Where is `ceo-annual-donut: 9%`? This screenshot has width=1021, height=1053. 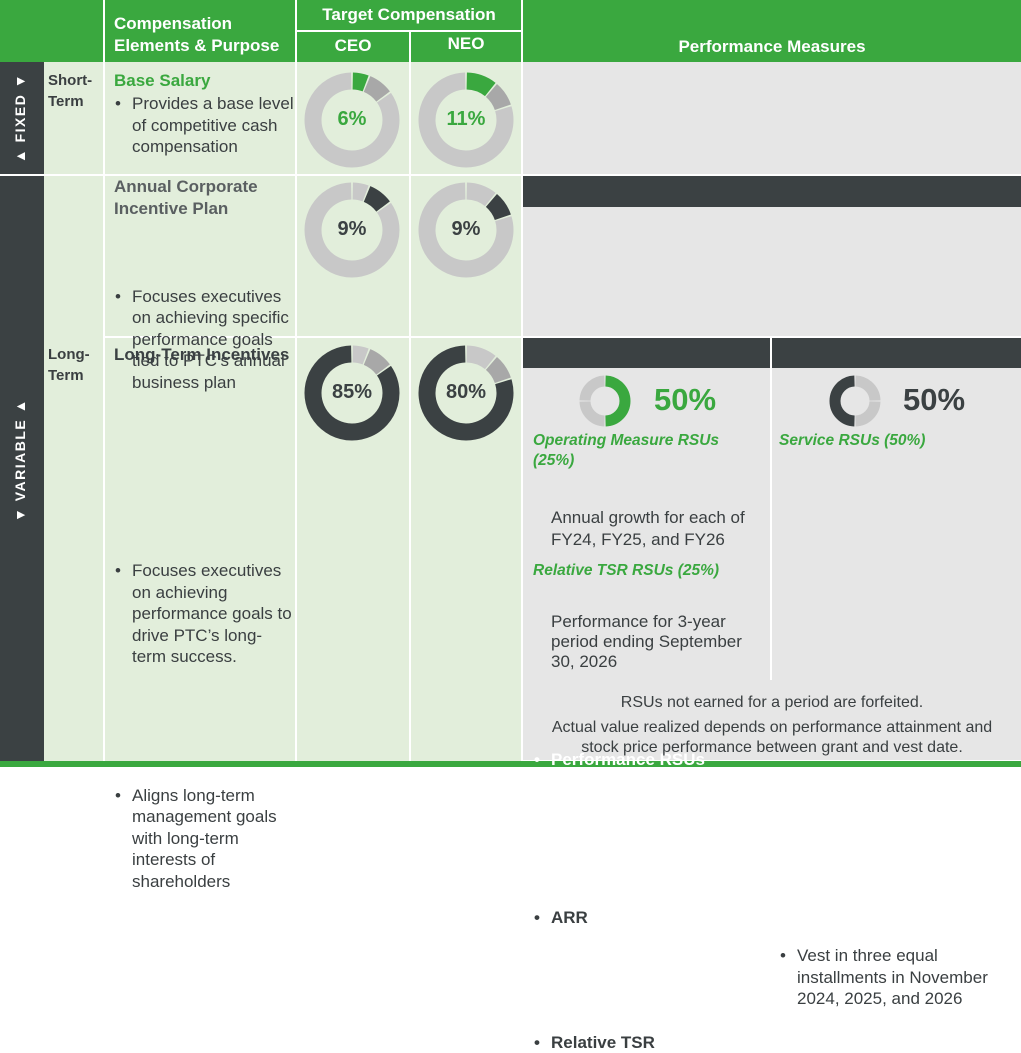
ceo-annual-donut: 9% is located at coordinates (352, 230).